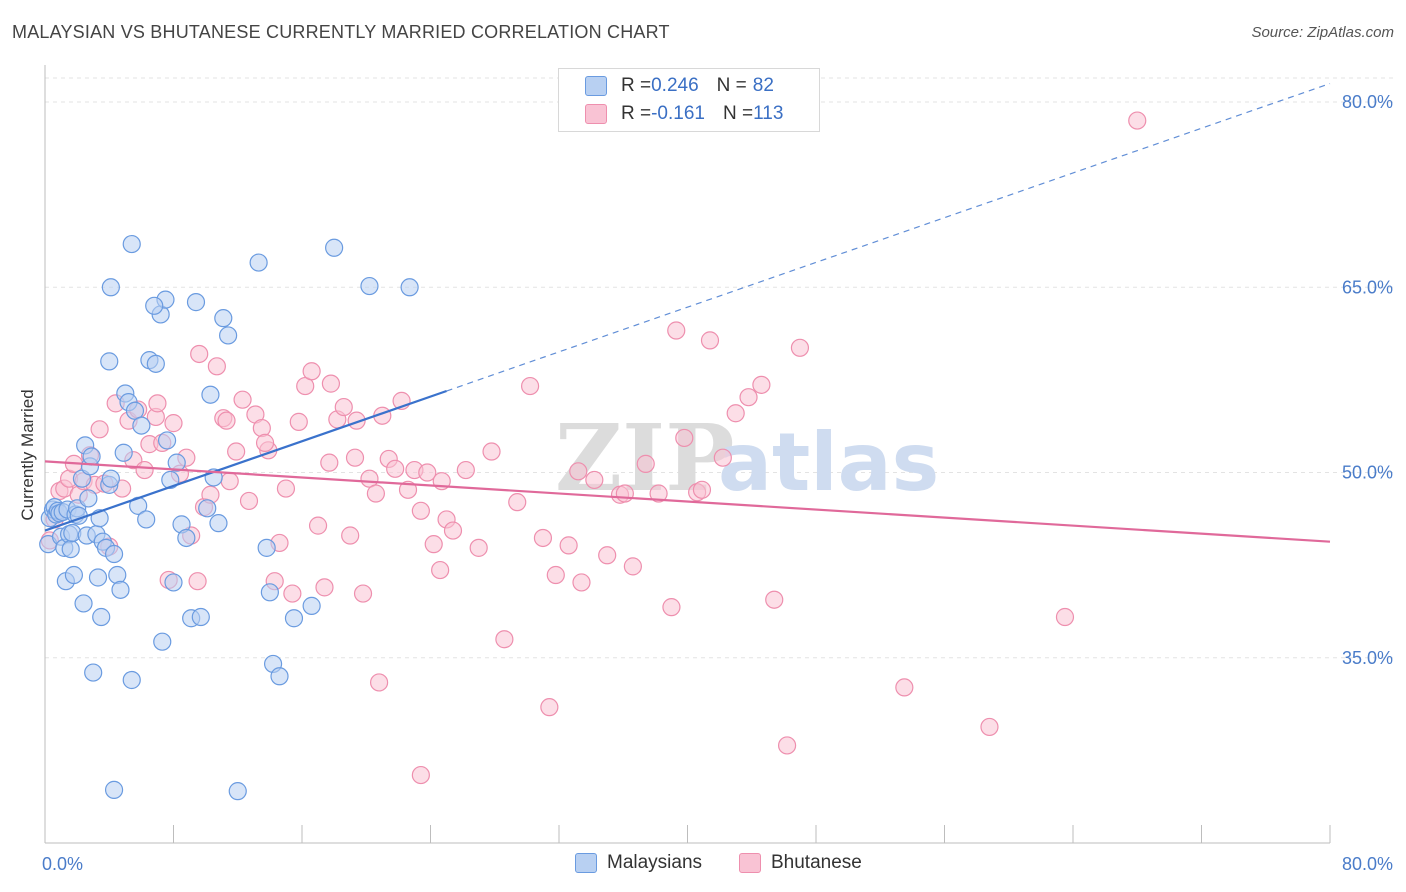 The image size is (1406, 892). Describe the element at coordinates (245, 460) in the screenshot. I see `malaysian-trend-line` at that location.